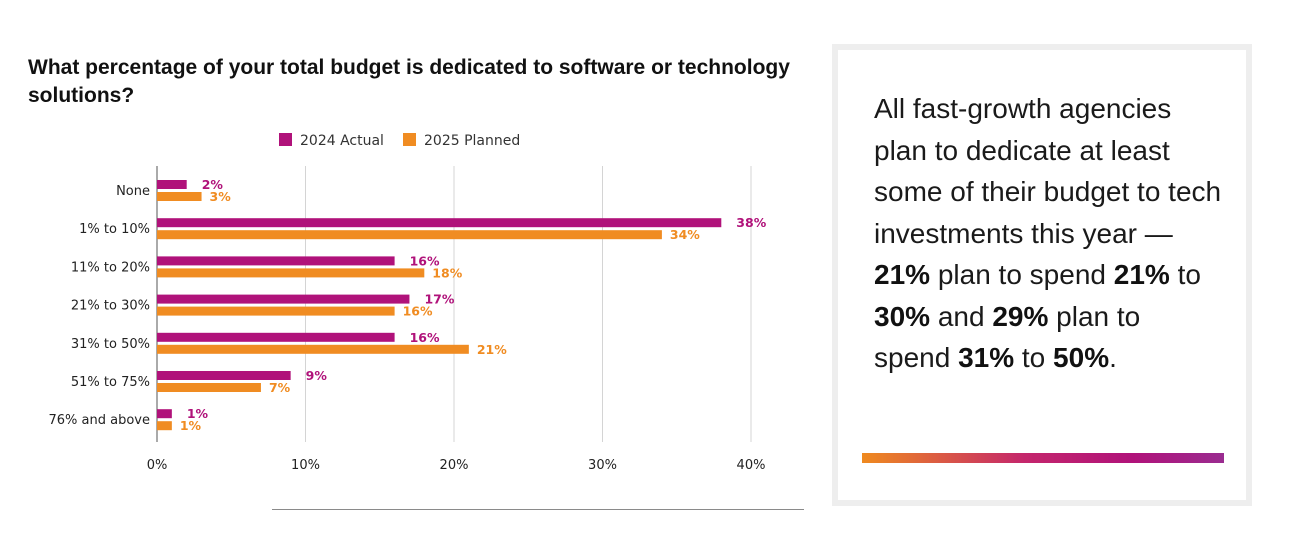 The height and width of the screenshot is (559, 1293). Describe the element at coordinates (1113, 357) in the screenshot. I see `callout-segment: .` at that location.